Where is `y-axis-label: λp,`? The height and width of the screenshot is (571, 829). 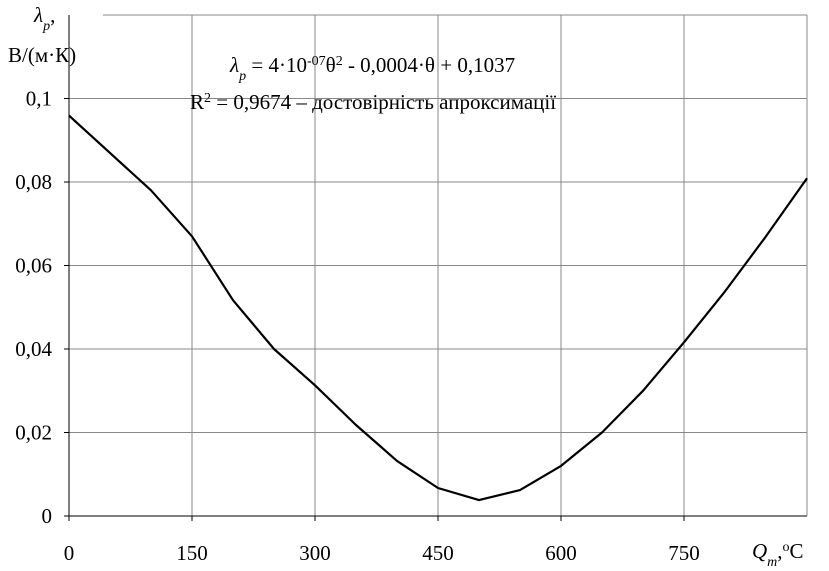 y-axis-label: λp, is located at coordinates (44, 18).